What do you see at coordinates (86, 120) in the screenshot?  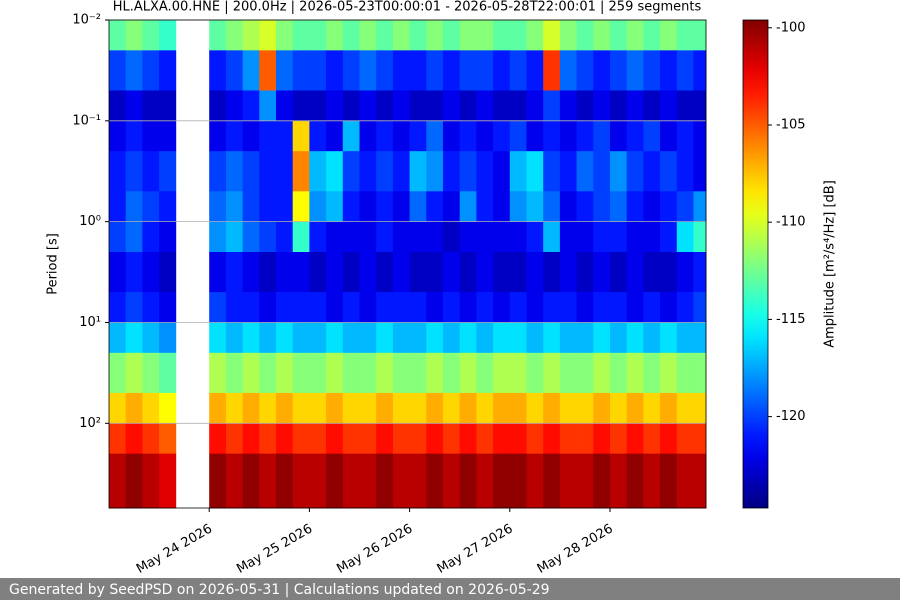 I see `y-tick-label: 10⁻¹` at bounding box center [86, 120].